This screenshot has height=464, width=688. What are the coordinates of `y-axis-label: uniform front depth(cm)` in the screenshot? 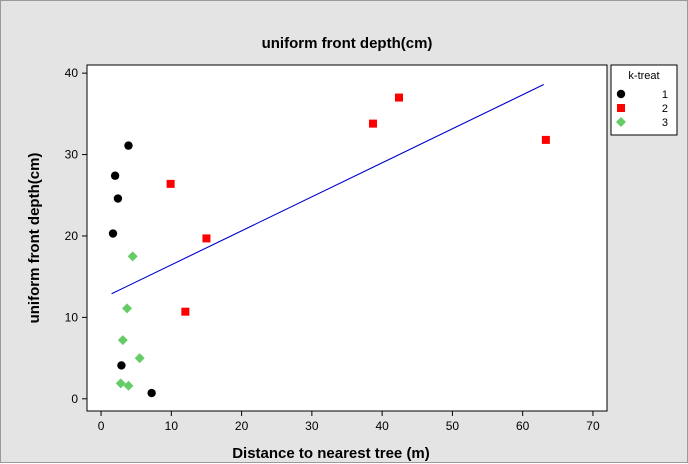 It's located at (34, 238).